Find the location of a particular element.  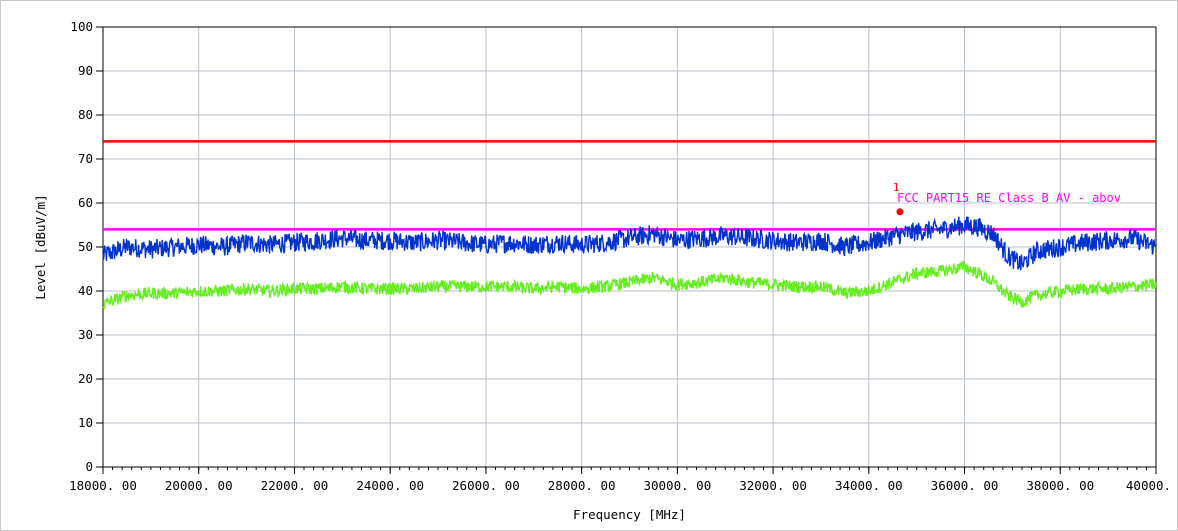

y-tick-label: 100 is located at coordinates (81, 26).